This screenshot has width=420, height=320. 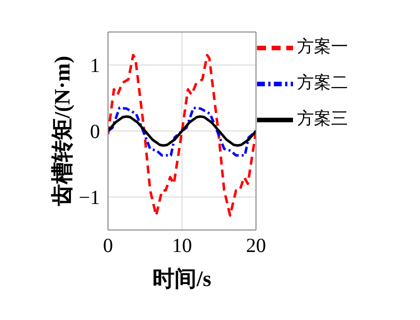 What do you see at coordinates (182, 246) in the screenshot?
I see `x-tick-label: 10` at bounding box center [182, 246].